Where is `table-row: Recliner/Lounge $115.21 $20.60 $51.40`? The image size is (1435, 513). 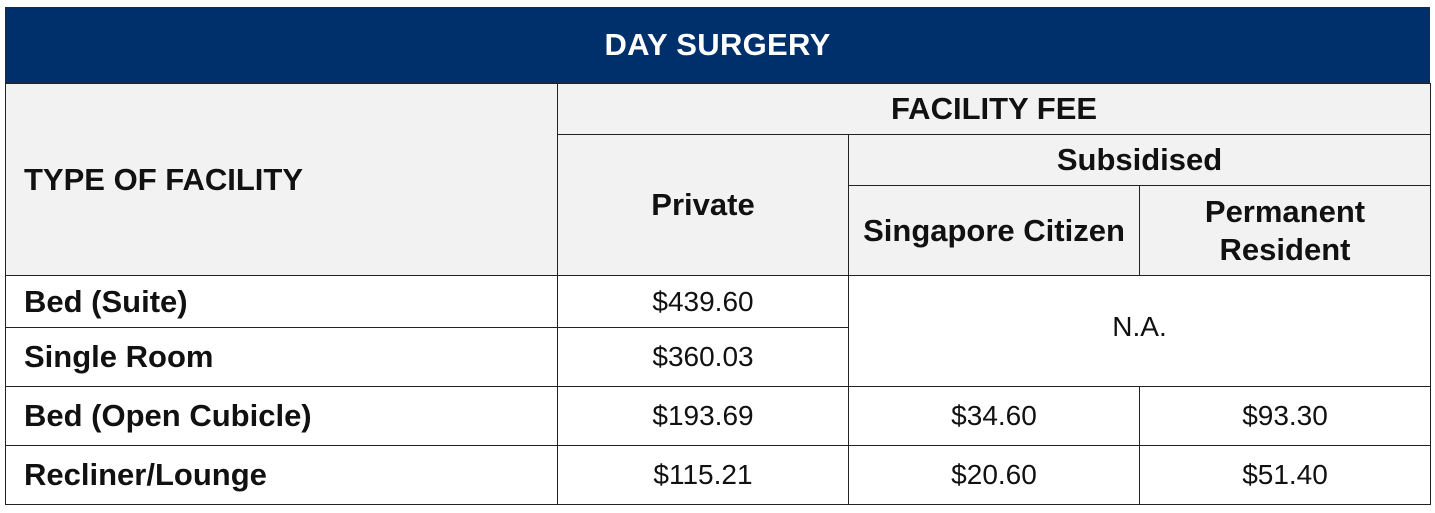 table-row: Recliner/Lounge $115.21 $20.60 $51.40 is located at coordinates (718, 475).